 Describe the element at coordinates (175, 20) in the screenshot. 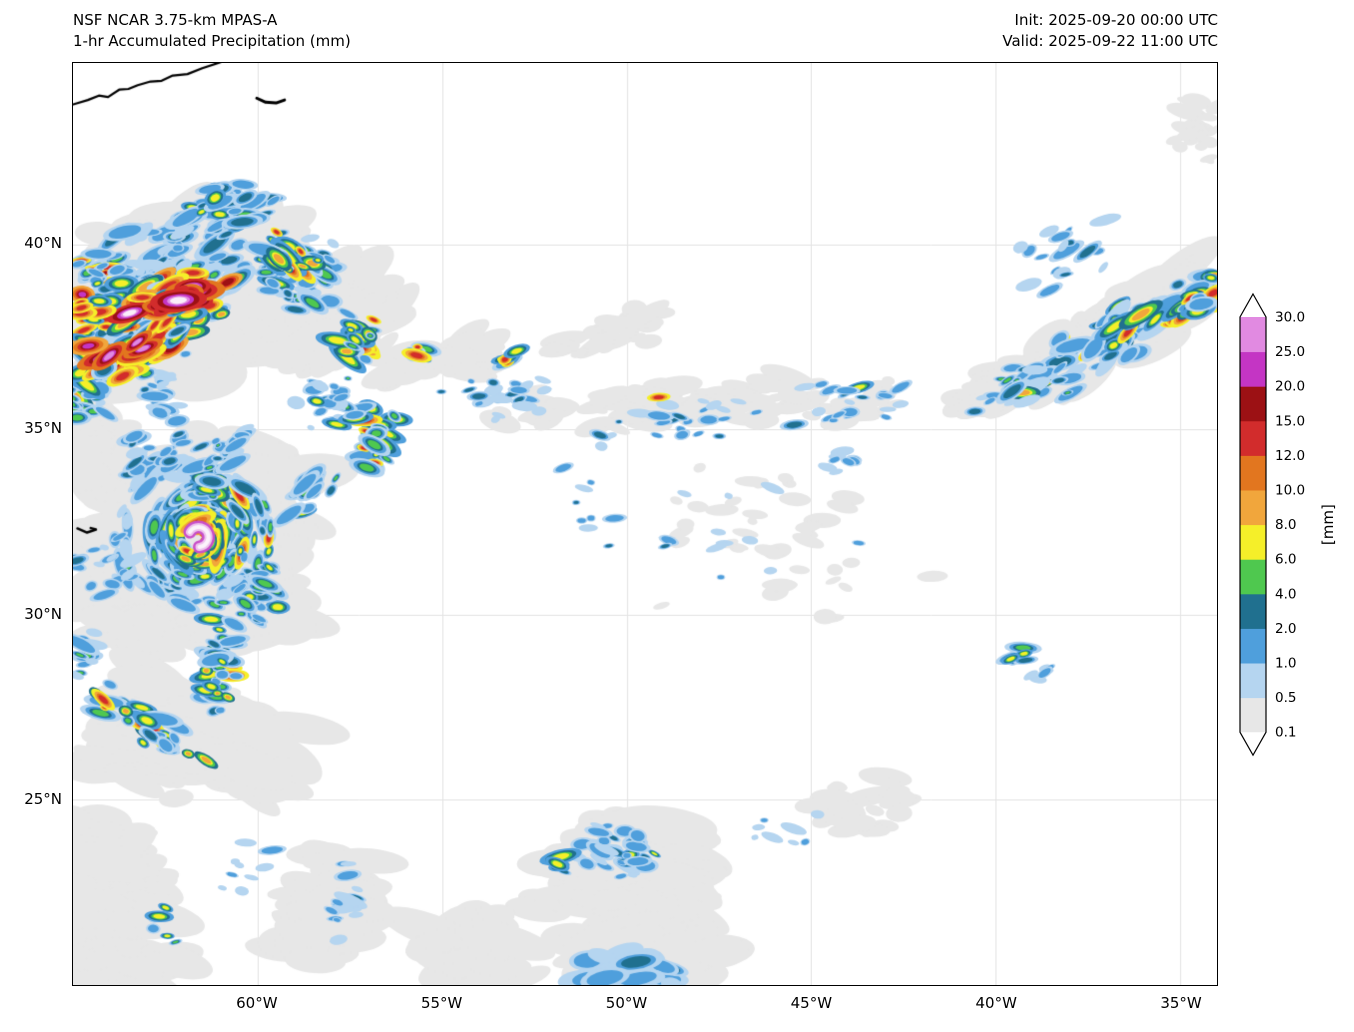

I see `model-title: NSF NCAR 3.75-km MPAS-A` at that location.